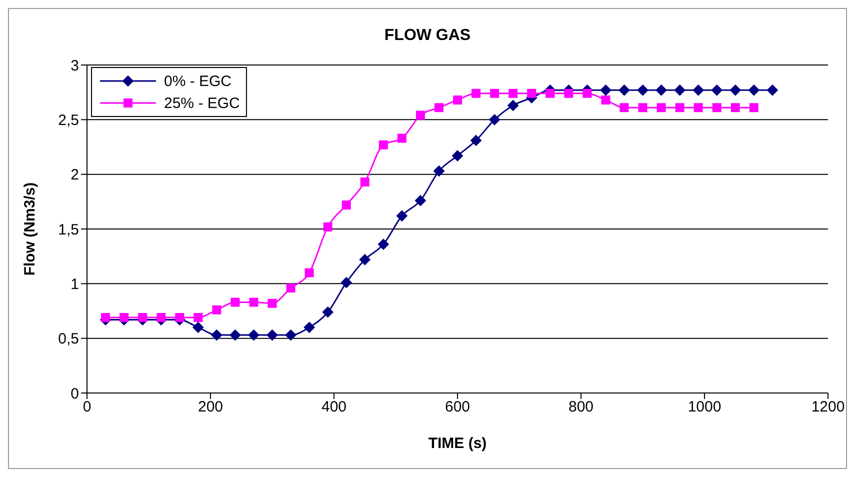 The width and height of the screenshot is (855, 477). Describe the element at coordinates (198, 81) in the screenshot. I see `legend-label: 0% - EGC` at that location.